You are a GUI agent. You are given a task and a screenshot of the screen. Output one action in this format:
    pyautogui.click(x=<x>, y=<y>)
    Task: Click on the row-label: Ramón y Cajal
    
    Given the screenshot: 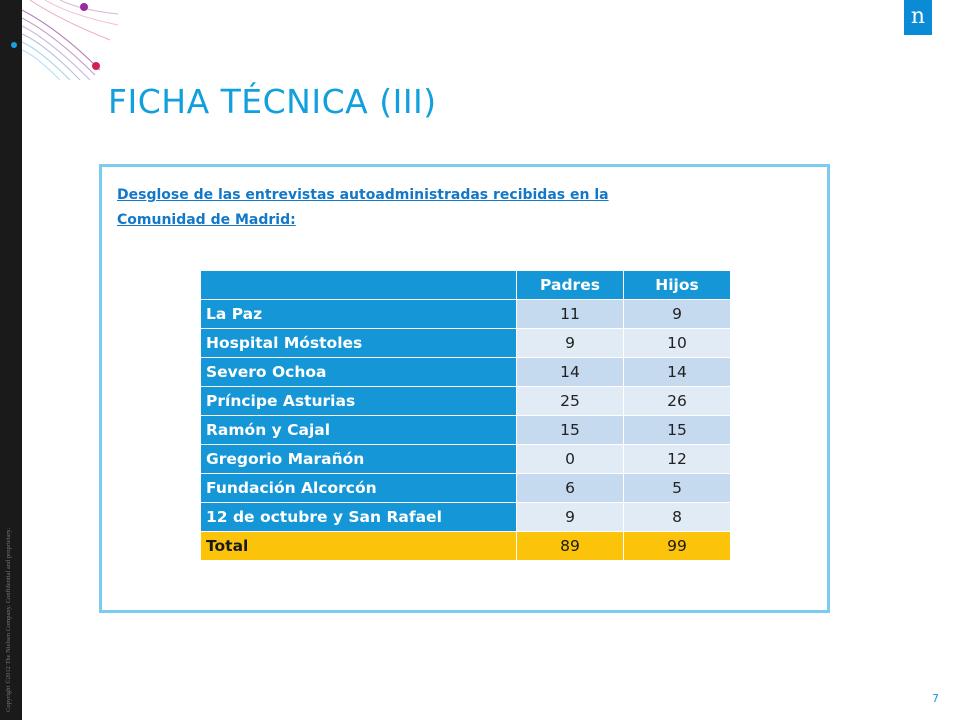 What is the action you would take?
    pyautogui.click(x=358, y=430)
    